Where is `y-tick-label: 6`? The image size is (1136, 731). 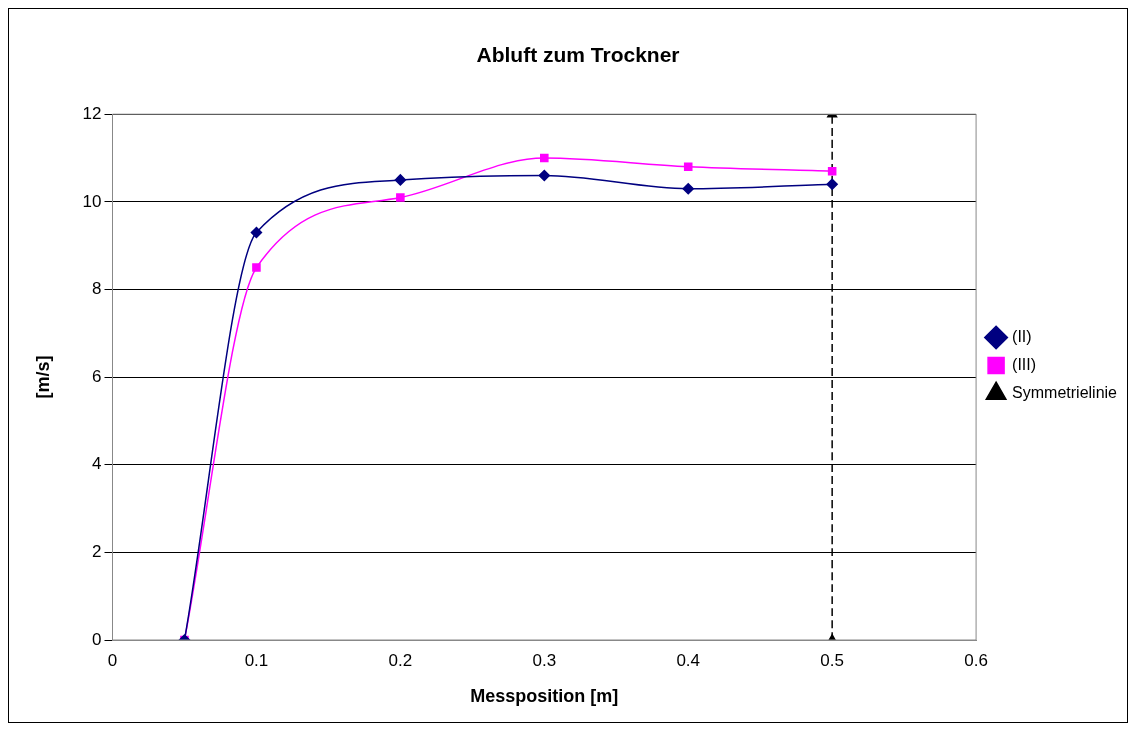
y-tick-label: 6 is located at coordinates (97, 376).